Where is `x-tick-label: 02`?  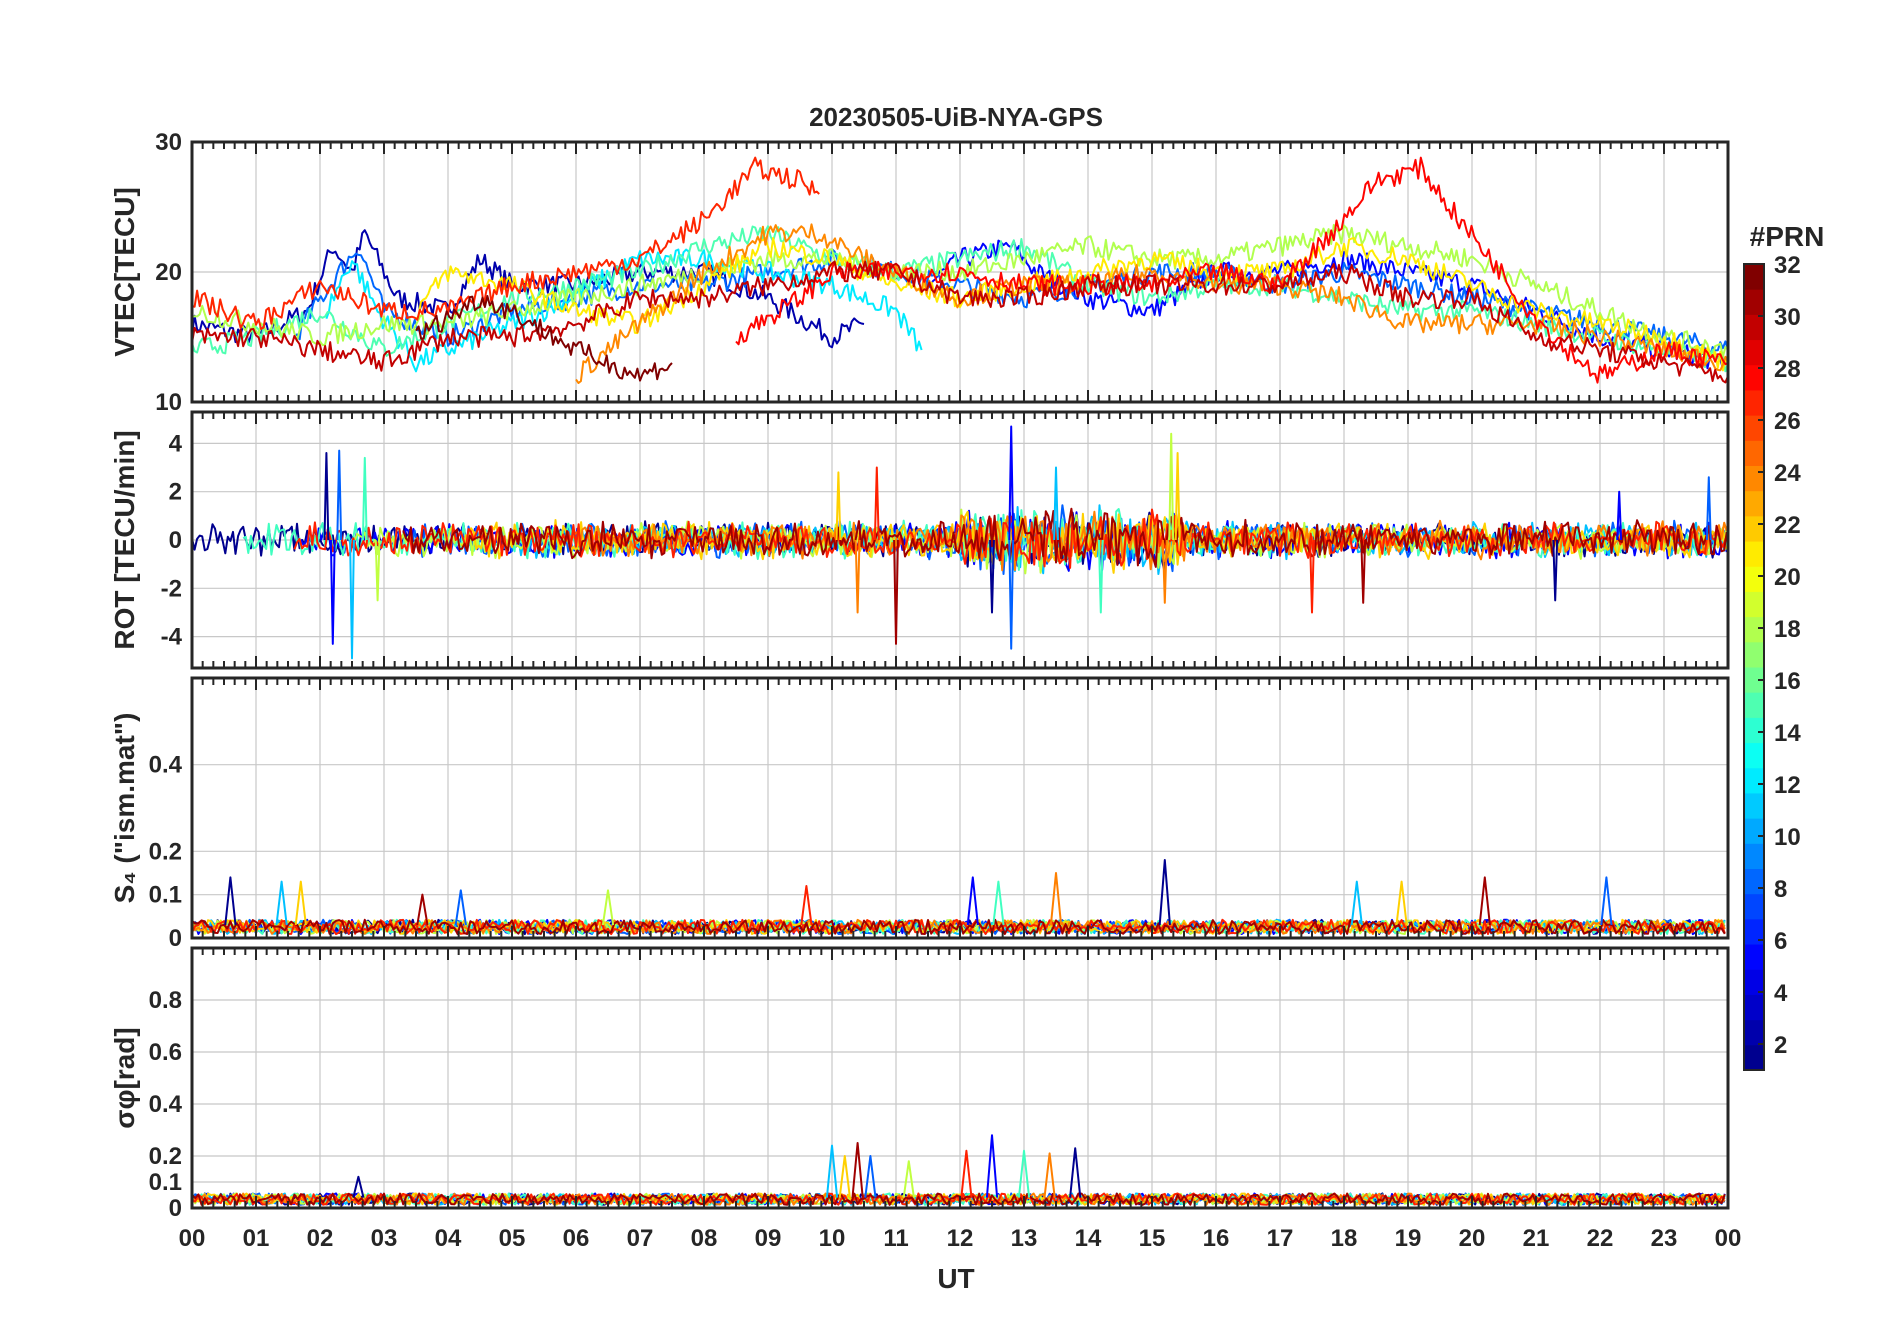 x-tick-label: 02 is located at coordinates (320, 1238).